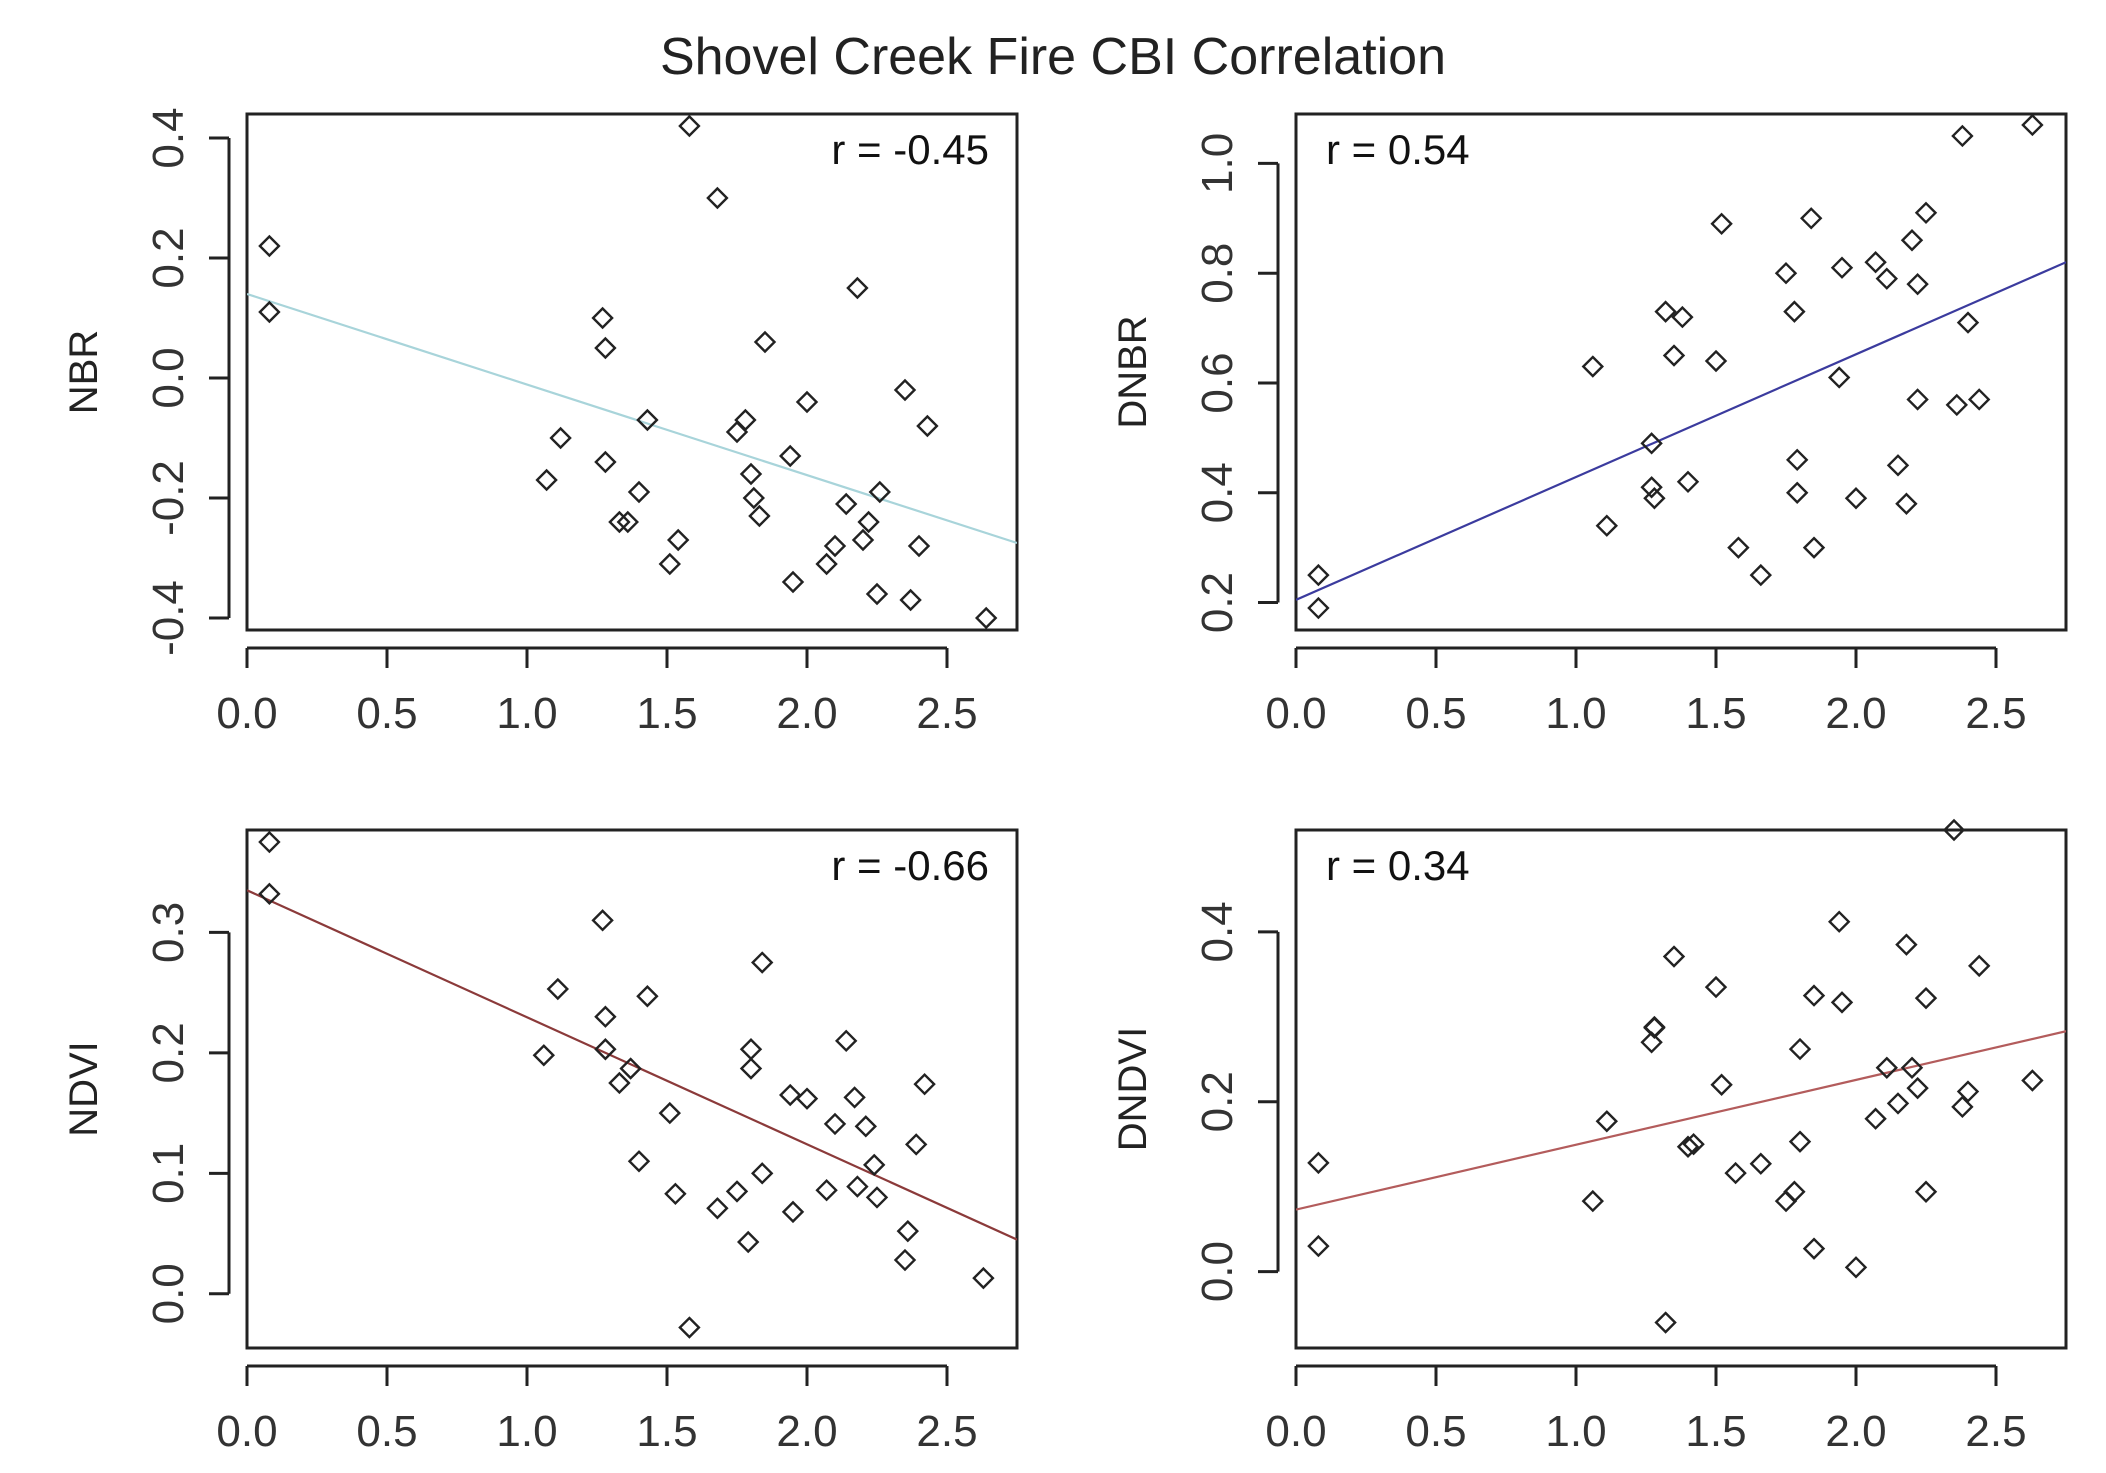  Describe the element at coordinates (632, 372) in the screenshot. I see `nbr-plot-frame` at that location.